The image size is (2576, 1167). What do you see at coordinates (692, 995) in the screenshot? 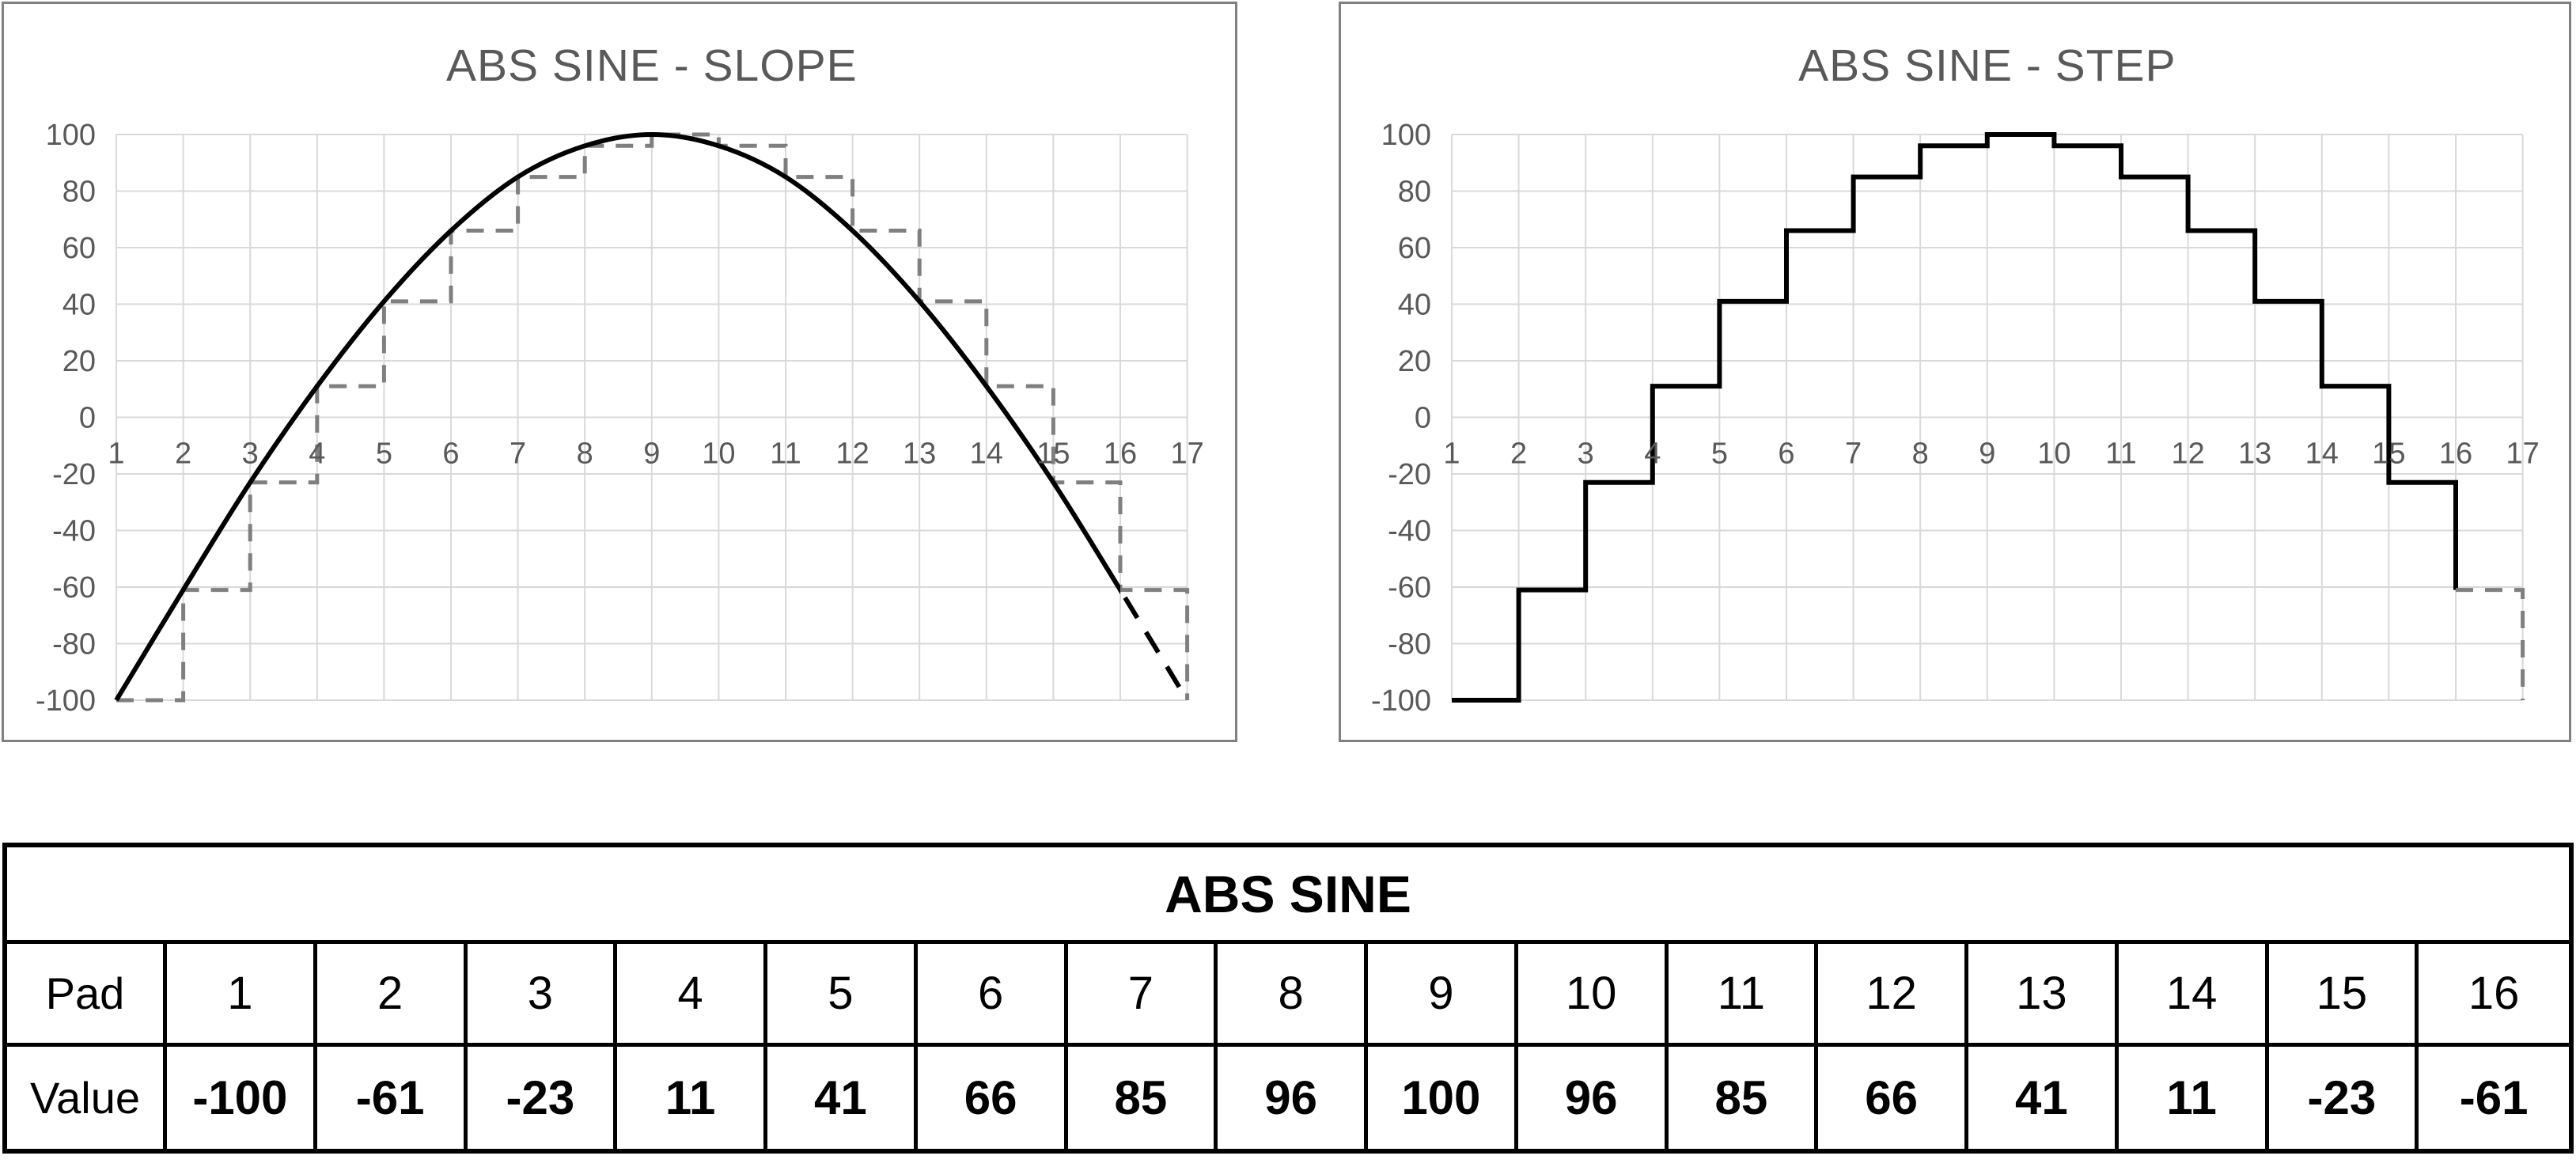
I see `pad-cell: 4` at bounding box center [692, 995].